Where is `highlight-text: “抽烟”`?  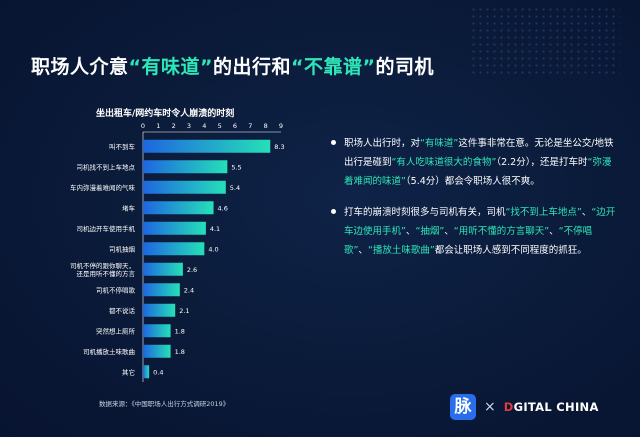 highlight-text: “抽烟” is located at coordinates (430, 231).